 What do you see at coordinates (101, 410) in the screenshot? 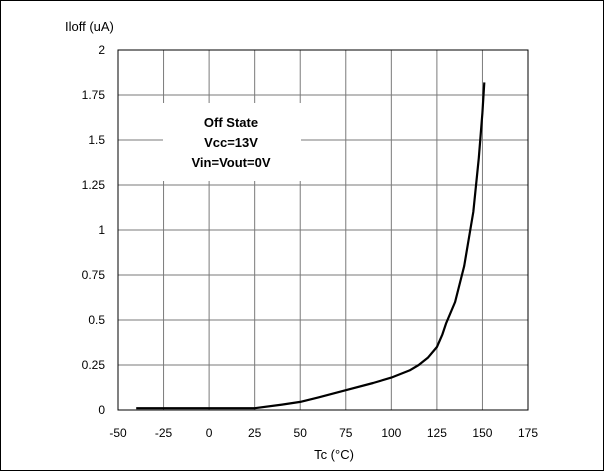
I see `y-tick-label: 0` at bounding box center [101, 410].